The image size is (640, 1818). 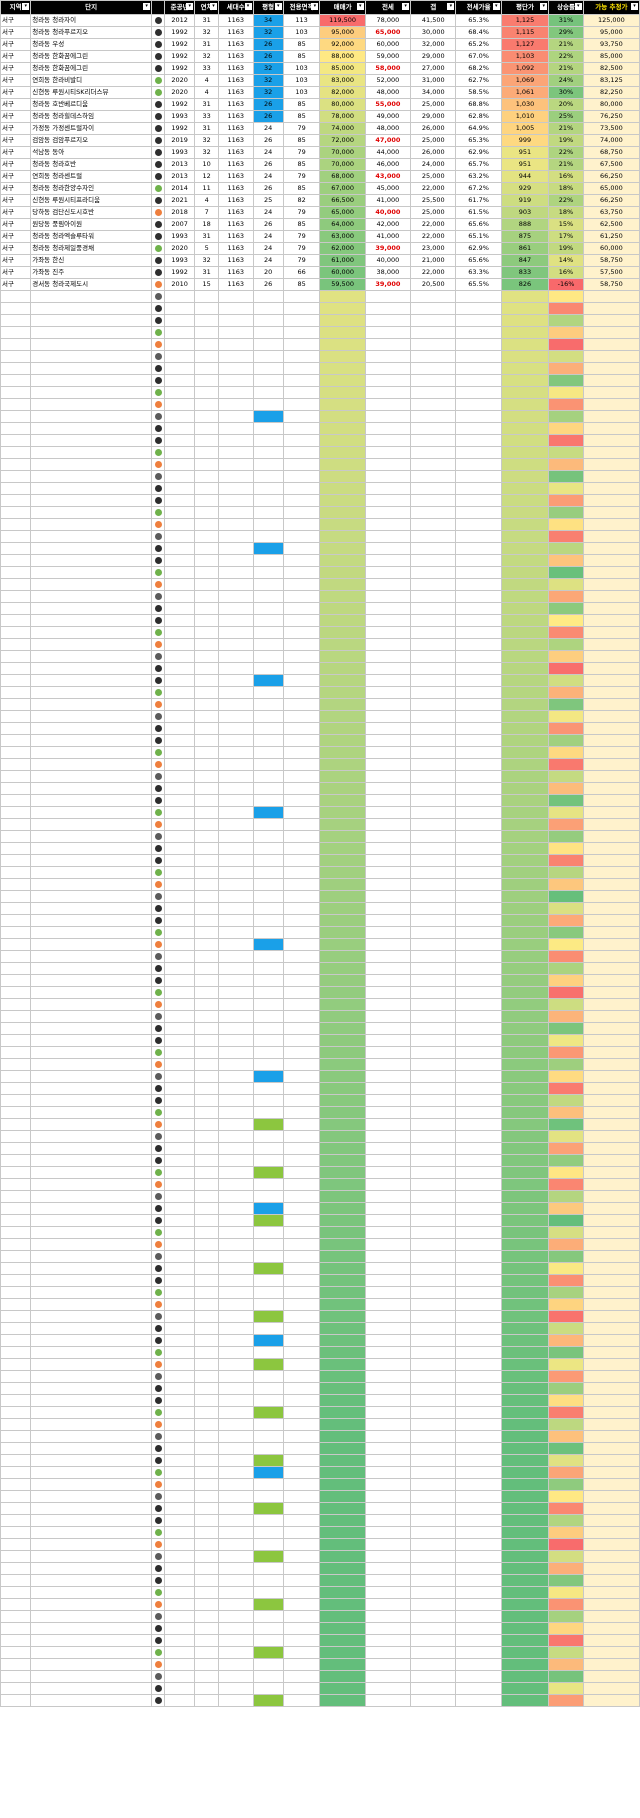 I want to click on table-cell: 서구, so click(x=16, y=128).